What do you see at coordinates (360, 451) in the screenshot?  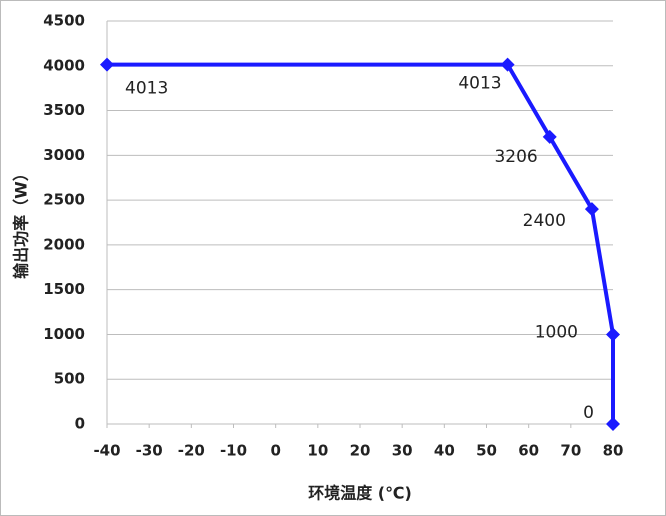 I see `x-tick-label: 20` at bounding box center [360, 451].